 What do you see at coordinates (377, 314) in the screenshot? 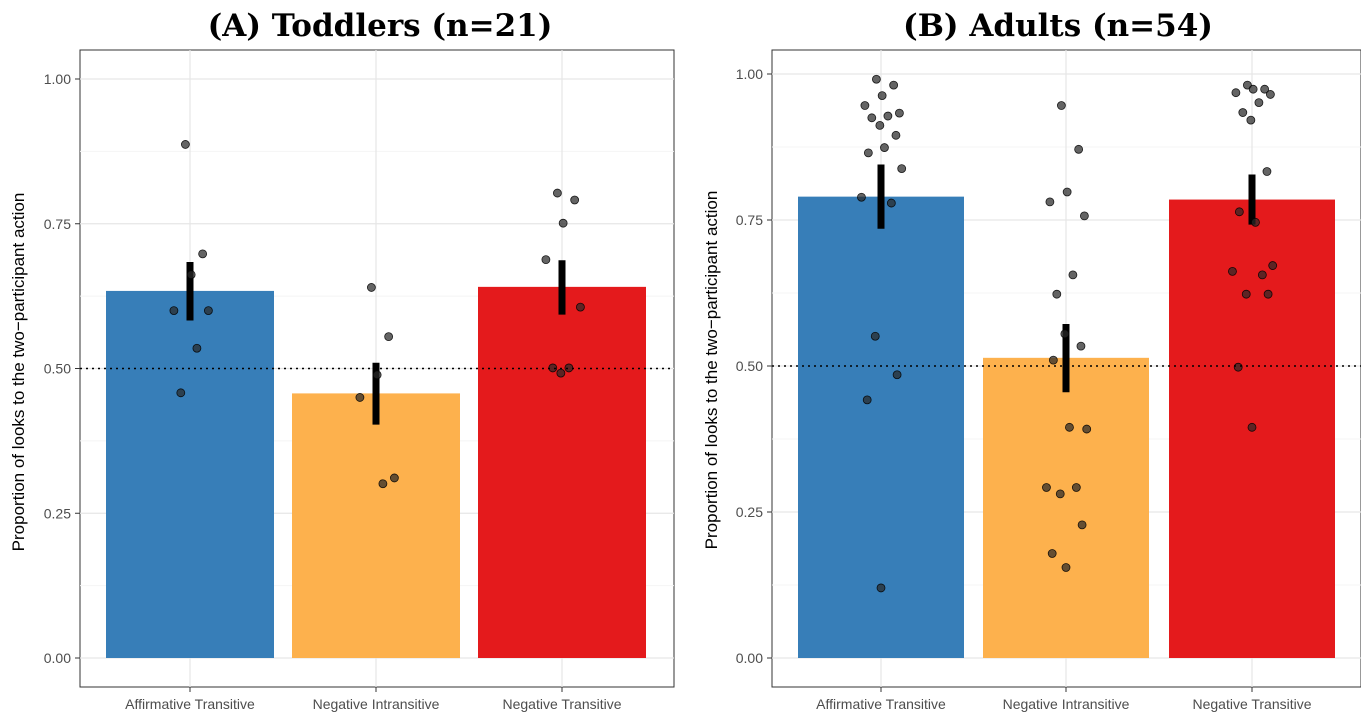
I see `jitter-points` at bounding box center [377, 314].